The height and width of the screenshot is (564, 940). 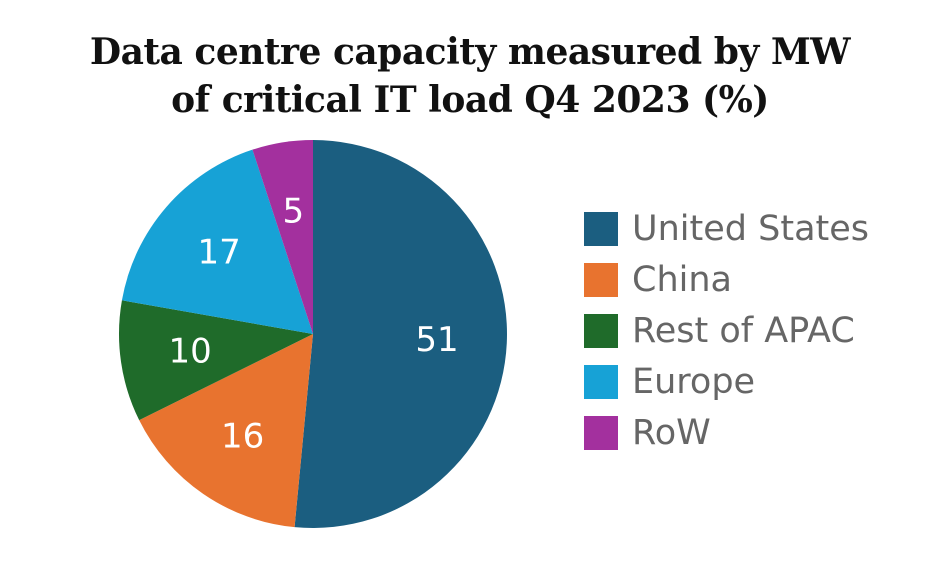 I want to click on slice-label-china: 16, so click(x=242, y=436).